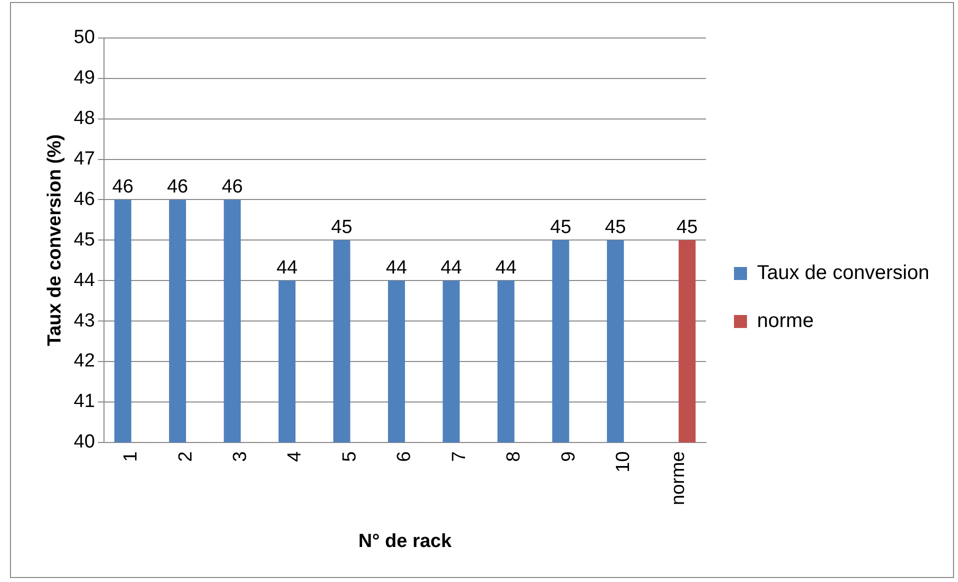 This screenshot has height=582, width=958. What do you see at coordinates (459, 456) in the screenshot?
I see `x-tick-label: 7` at bounding box center [459, 456].